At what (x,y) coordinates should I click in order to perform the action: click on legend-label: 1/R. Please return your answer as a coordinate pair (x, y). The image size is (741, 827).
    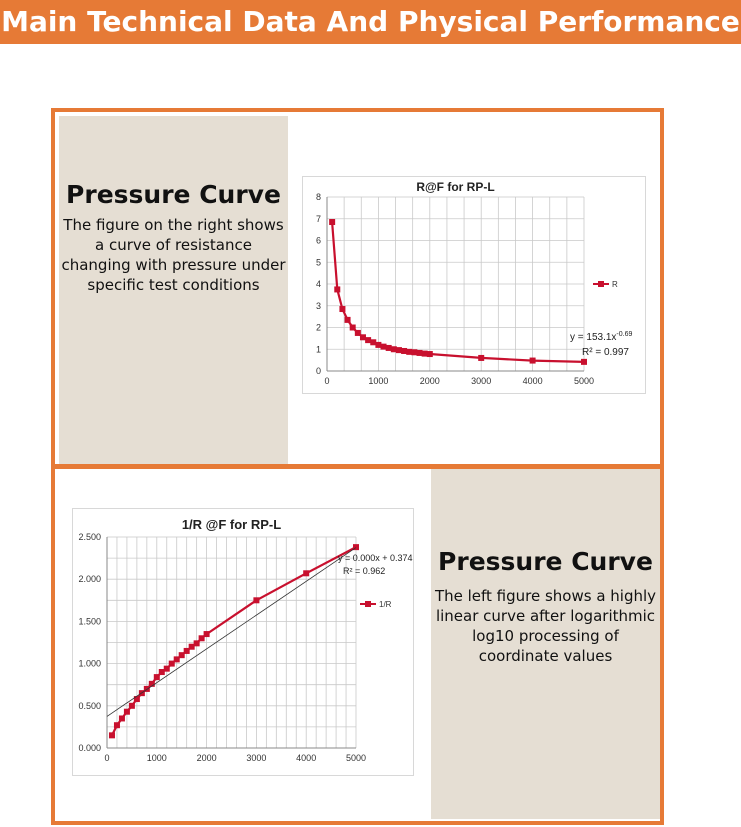
    Looking at the image, I should click on (385, 604).